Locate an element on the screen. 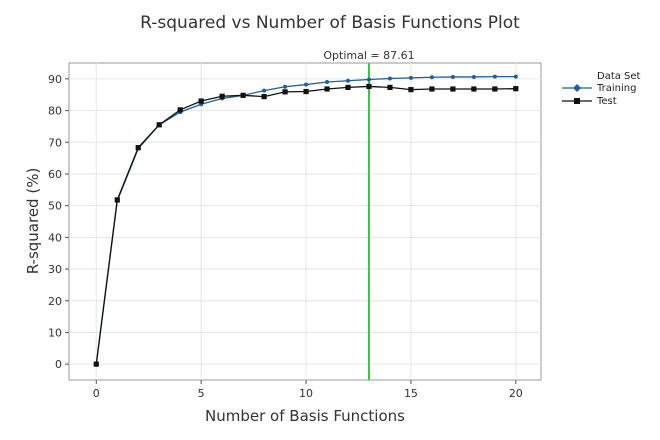 The width and height of the screenshot is (660, 440). y-tick-label: 20 is located at coordinates (55, 301).